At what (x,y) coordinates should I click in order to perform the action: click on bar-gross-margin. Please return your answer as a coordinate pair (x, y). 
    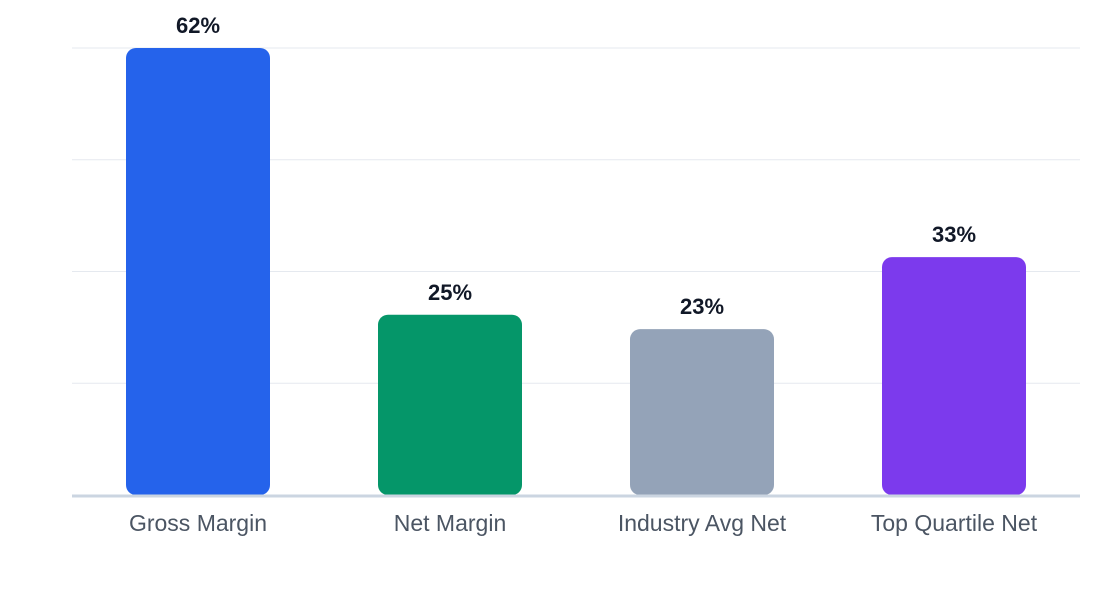
    Looking at the image, I should click on (198, 271).